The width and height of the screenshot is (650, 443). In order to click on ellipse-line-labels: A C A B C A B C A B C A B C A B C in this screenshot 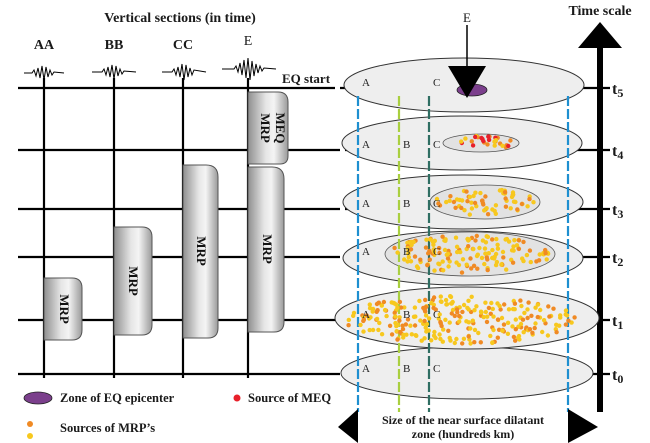, I will do `click(401, 226)`.